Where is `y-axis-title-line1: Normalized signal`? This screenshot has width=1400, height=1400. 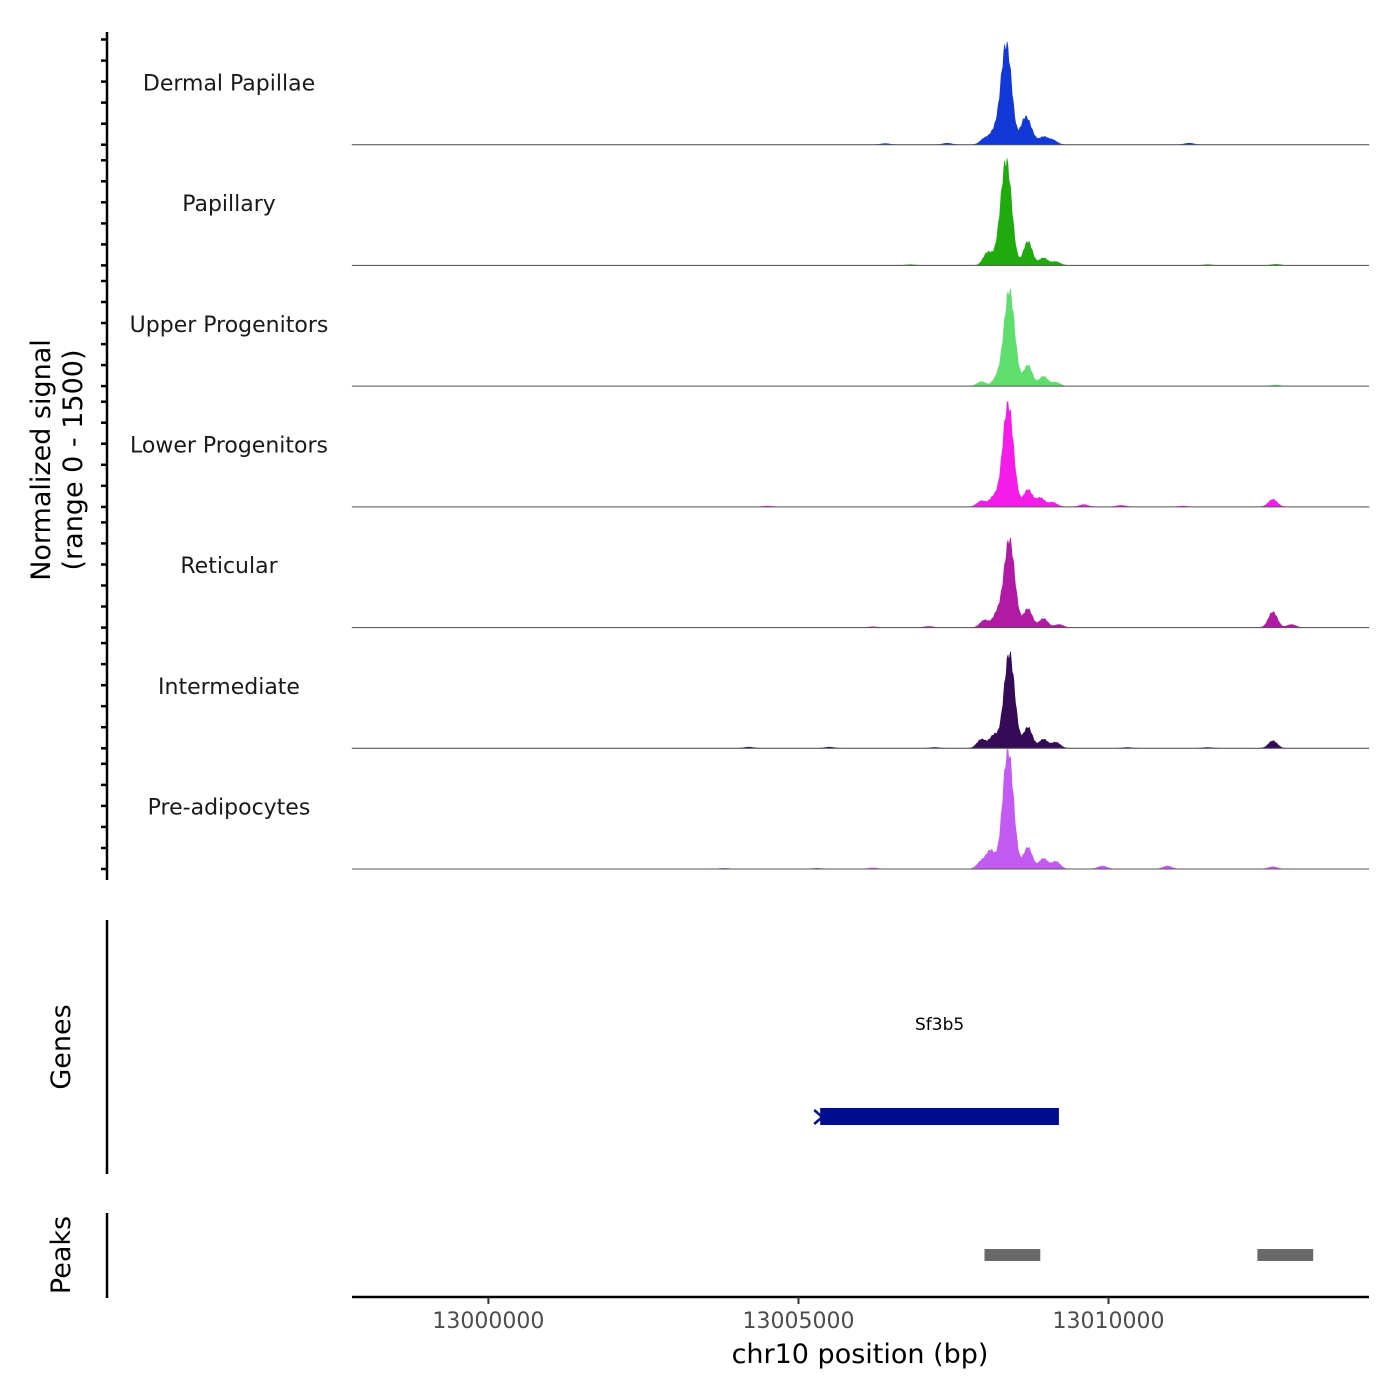
y-axis-title-line1: Normalized signal is located at coordinates (41, 460).